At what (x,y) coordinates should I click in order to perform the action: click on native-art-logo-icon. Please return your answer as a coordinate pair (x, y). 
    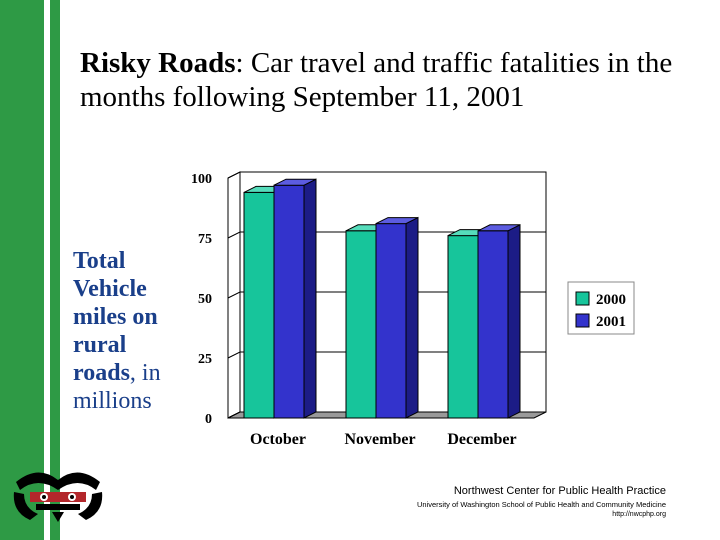
    Looking at the image, I should click on (58, 497).